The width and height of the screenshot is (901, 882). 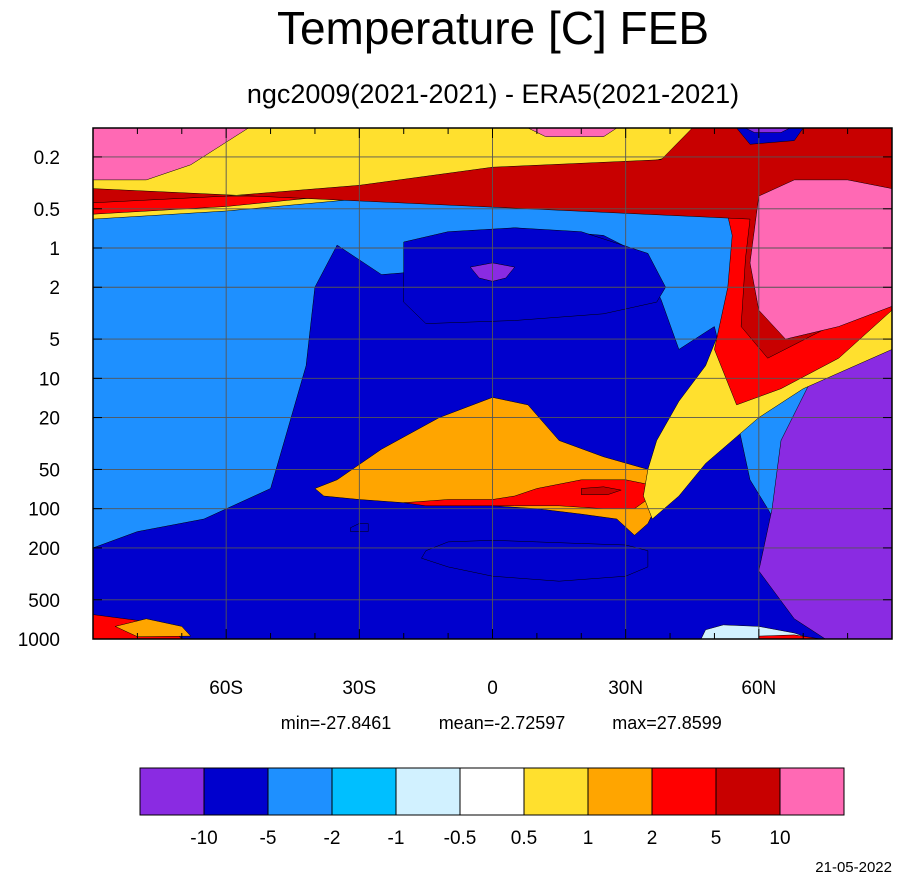 I want to click on colorbar-label: 0.5, so click(x=524, y=838).